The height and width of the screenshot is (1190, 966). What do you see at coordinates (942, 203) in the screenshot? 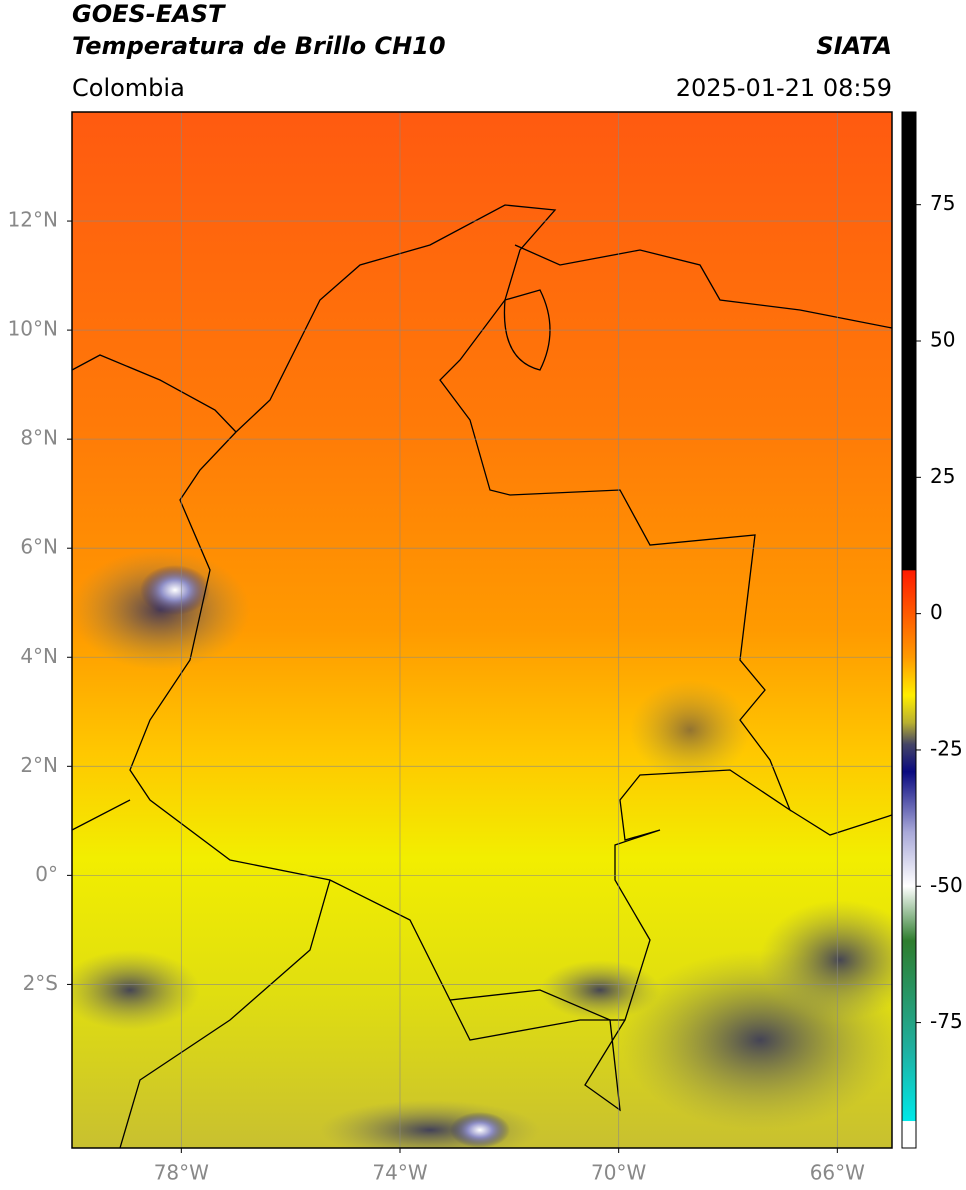
I see `colorbar-tick-label: 75` at bounding box center [942, 203].